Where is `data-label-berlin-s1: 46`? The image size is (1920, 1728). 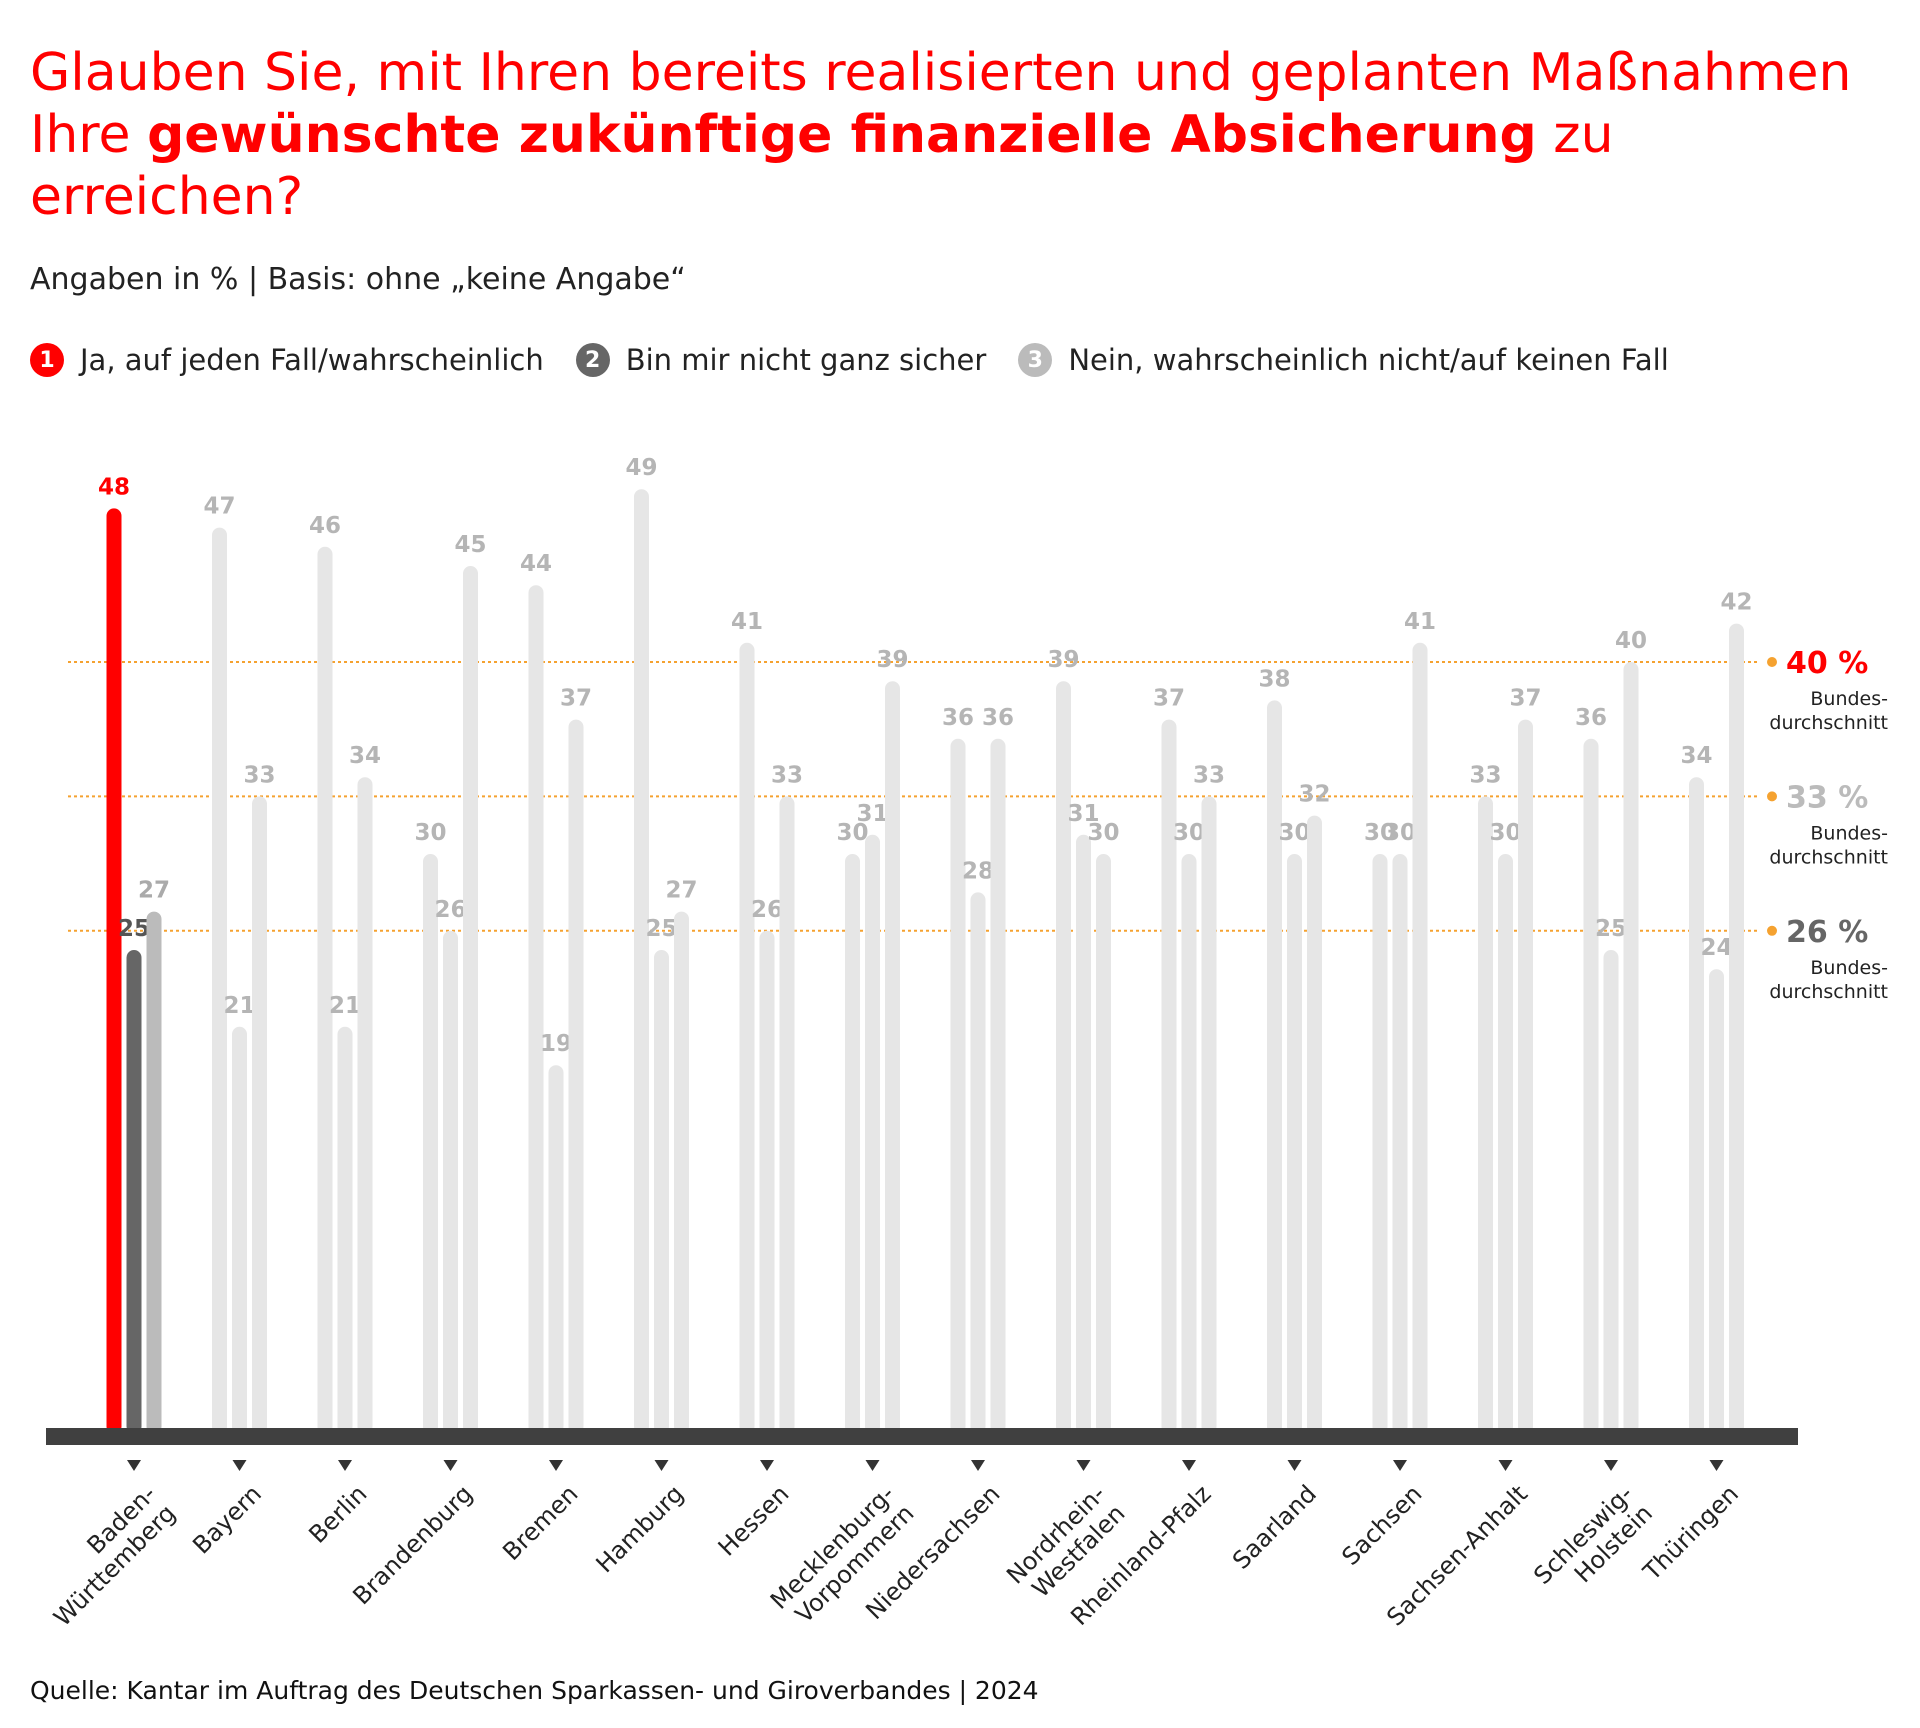 data-label-berlin-s1: 46 is located at coordinates (325, 526).